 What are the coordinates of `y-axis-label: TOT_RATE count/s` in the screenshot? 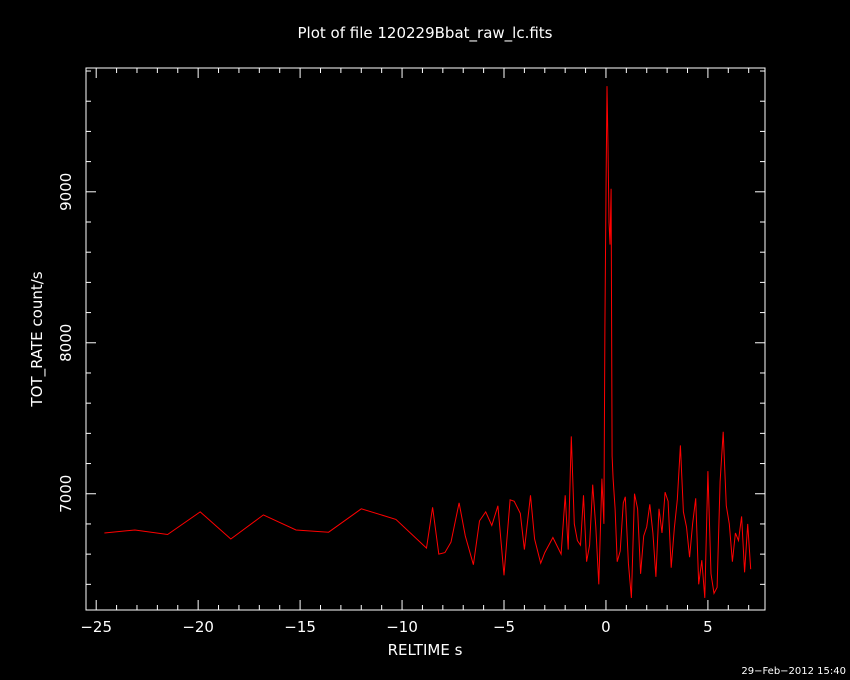 It's located at (37, 339).